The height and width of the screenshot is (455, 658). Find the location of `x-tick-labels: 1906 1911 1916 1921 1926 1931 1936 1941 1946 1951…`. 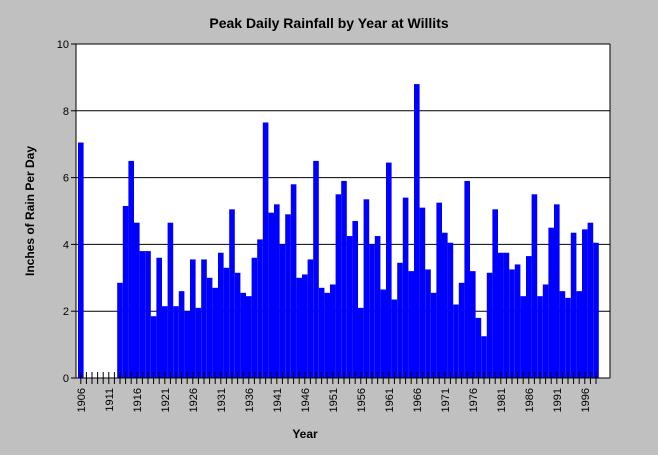

x-tick-labels: 1906 1911 1916 1921 1926 1931 1936 1941 1946 1951… is located at coordinates (334, 400).